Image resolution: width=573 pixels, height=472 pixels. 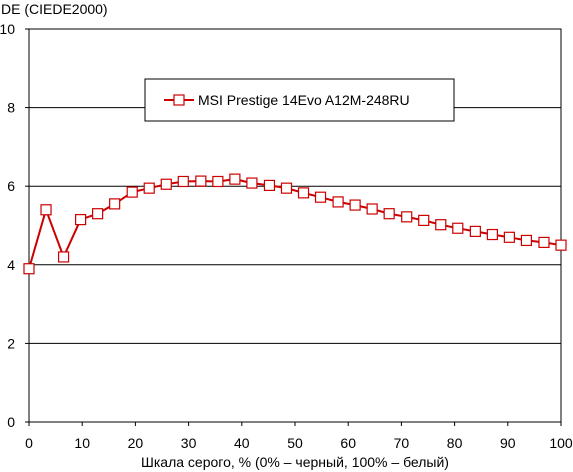 What do you see at coordinates (304, 100) in the screenshot?
I see `legend-label: MSI Prestige 14Evo A12M-248RU` at bounding box center [304, 100].